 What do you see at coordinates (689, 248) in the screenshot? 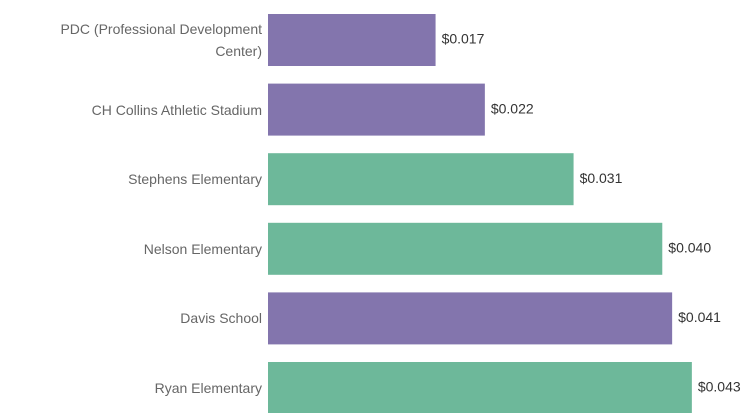
I see `value-label: $0.040` at bounding box center [689, 248].